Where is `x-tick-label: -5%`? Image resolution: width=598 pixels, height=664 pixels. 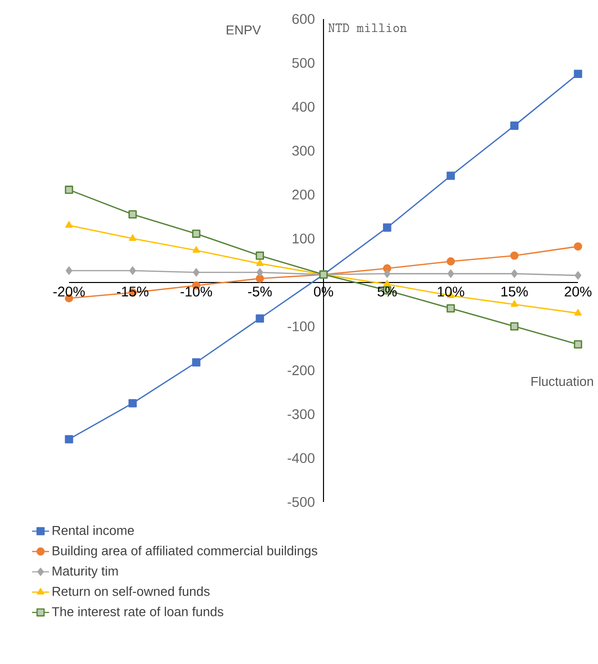 x-tick-label: -5% is located at coordinates (260, 291).